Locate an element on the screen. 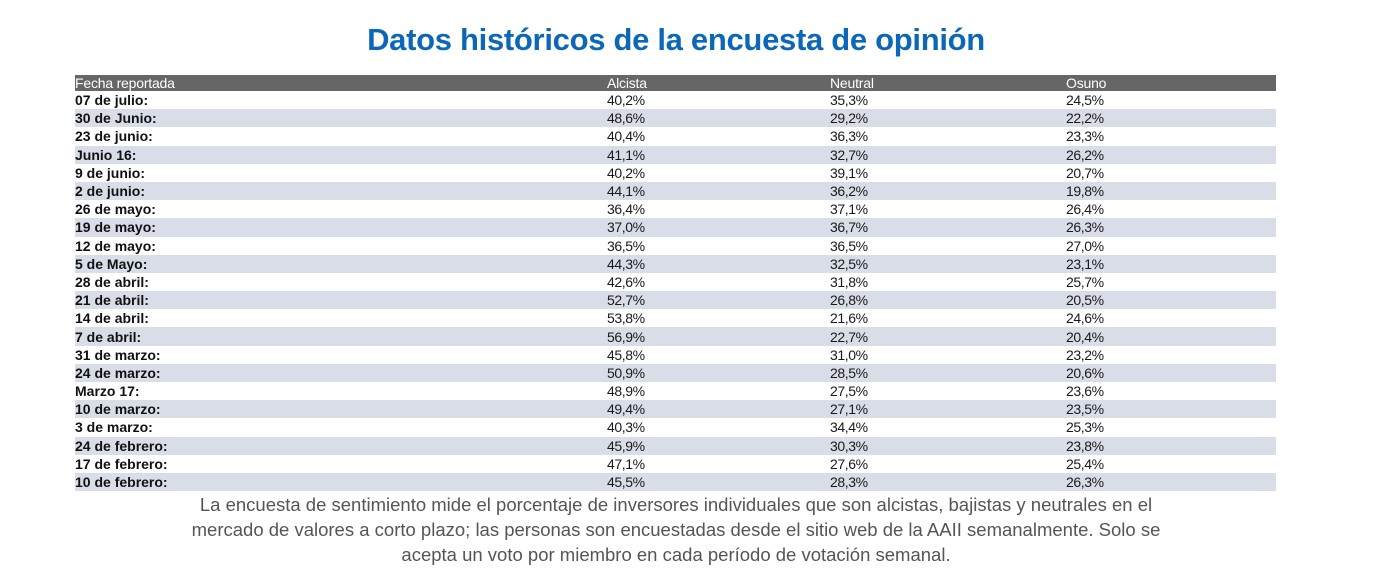  cell-date: 19 de mayo: is located at coordinates (341, 227).